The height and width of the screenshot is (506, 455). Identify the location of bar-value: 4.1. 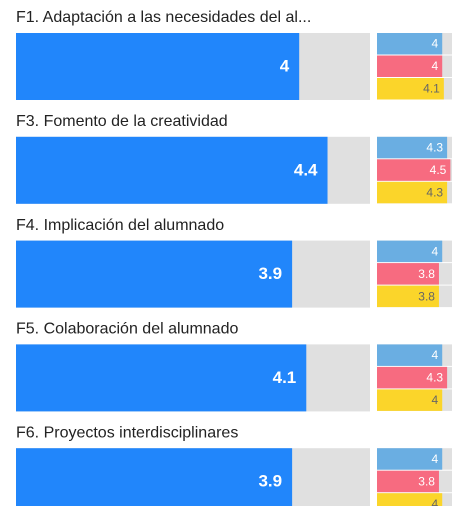
(285, 377).